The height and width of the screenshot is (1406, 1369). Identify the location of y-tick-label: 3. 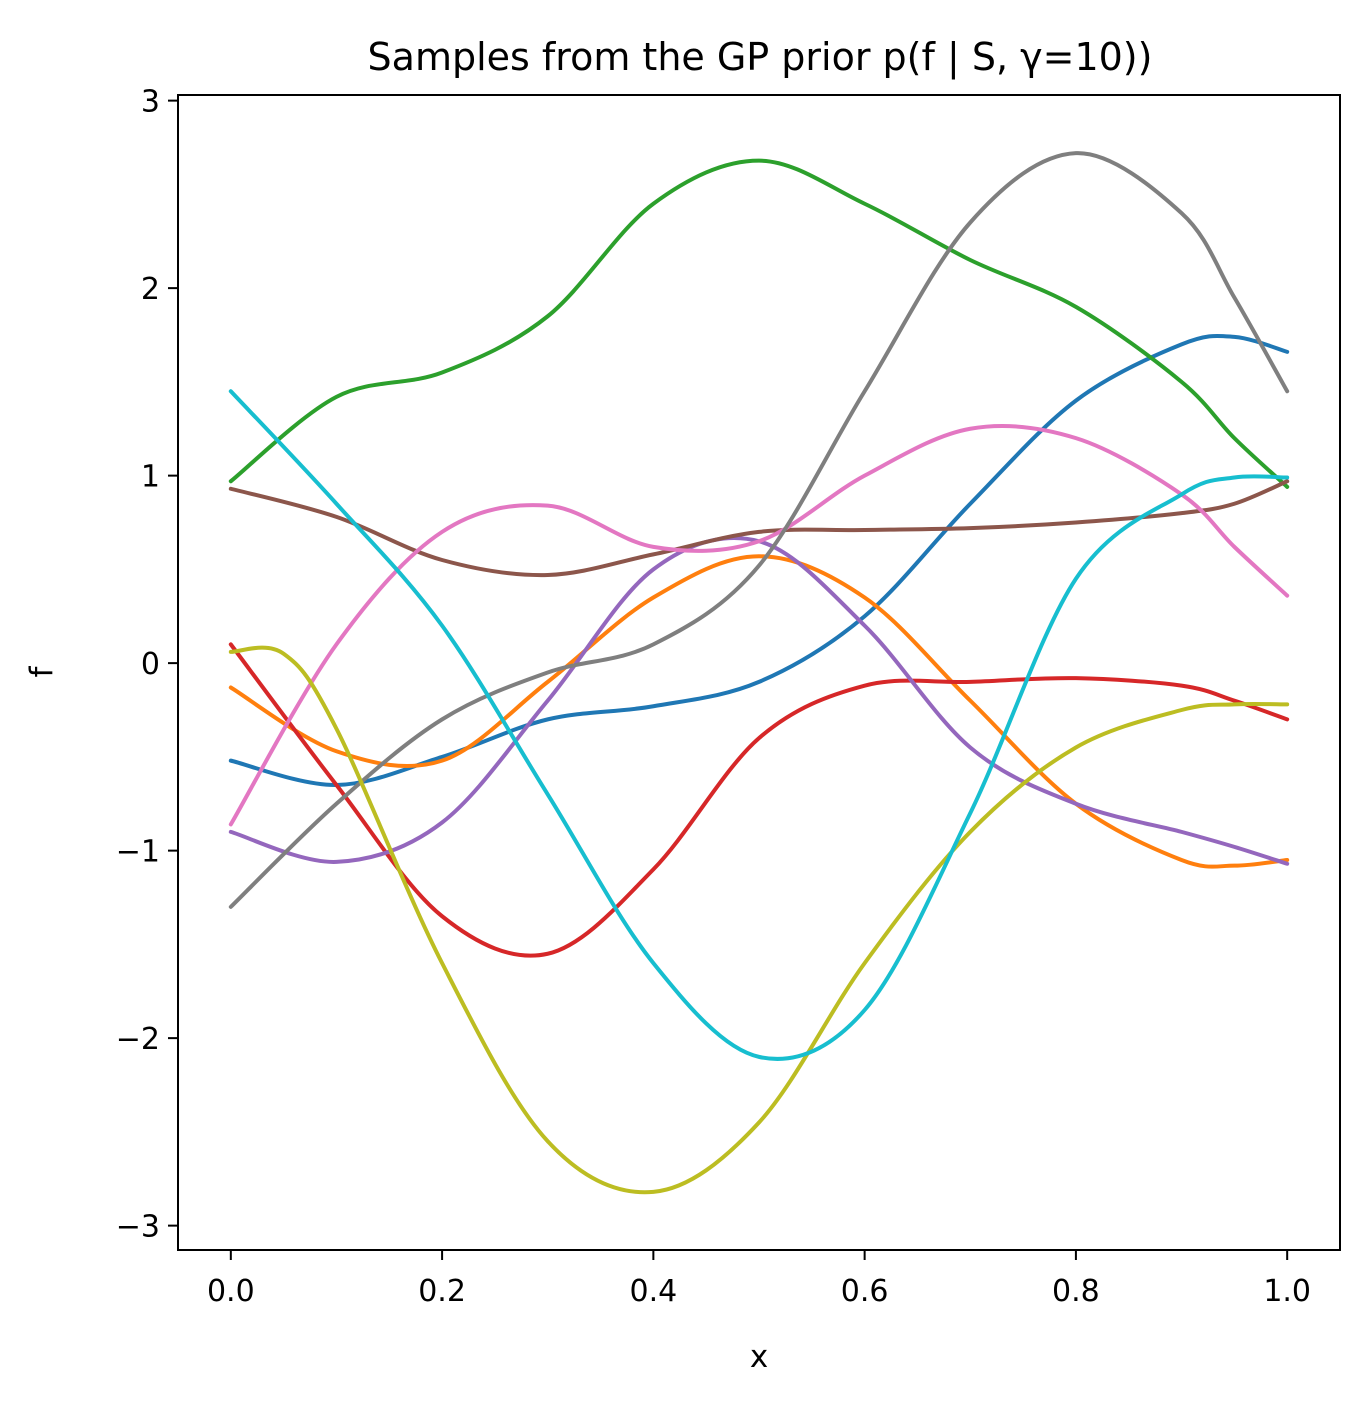
(150, 102).